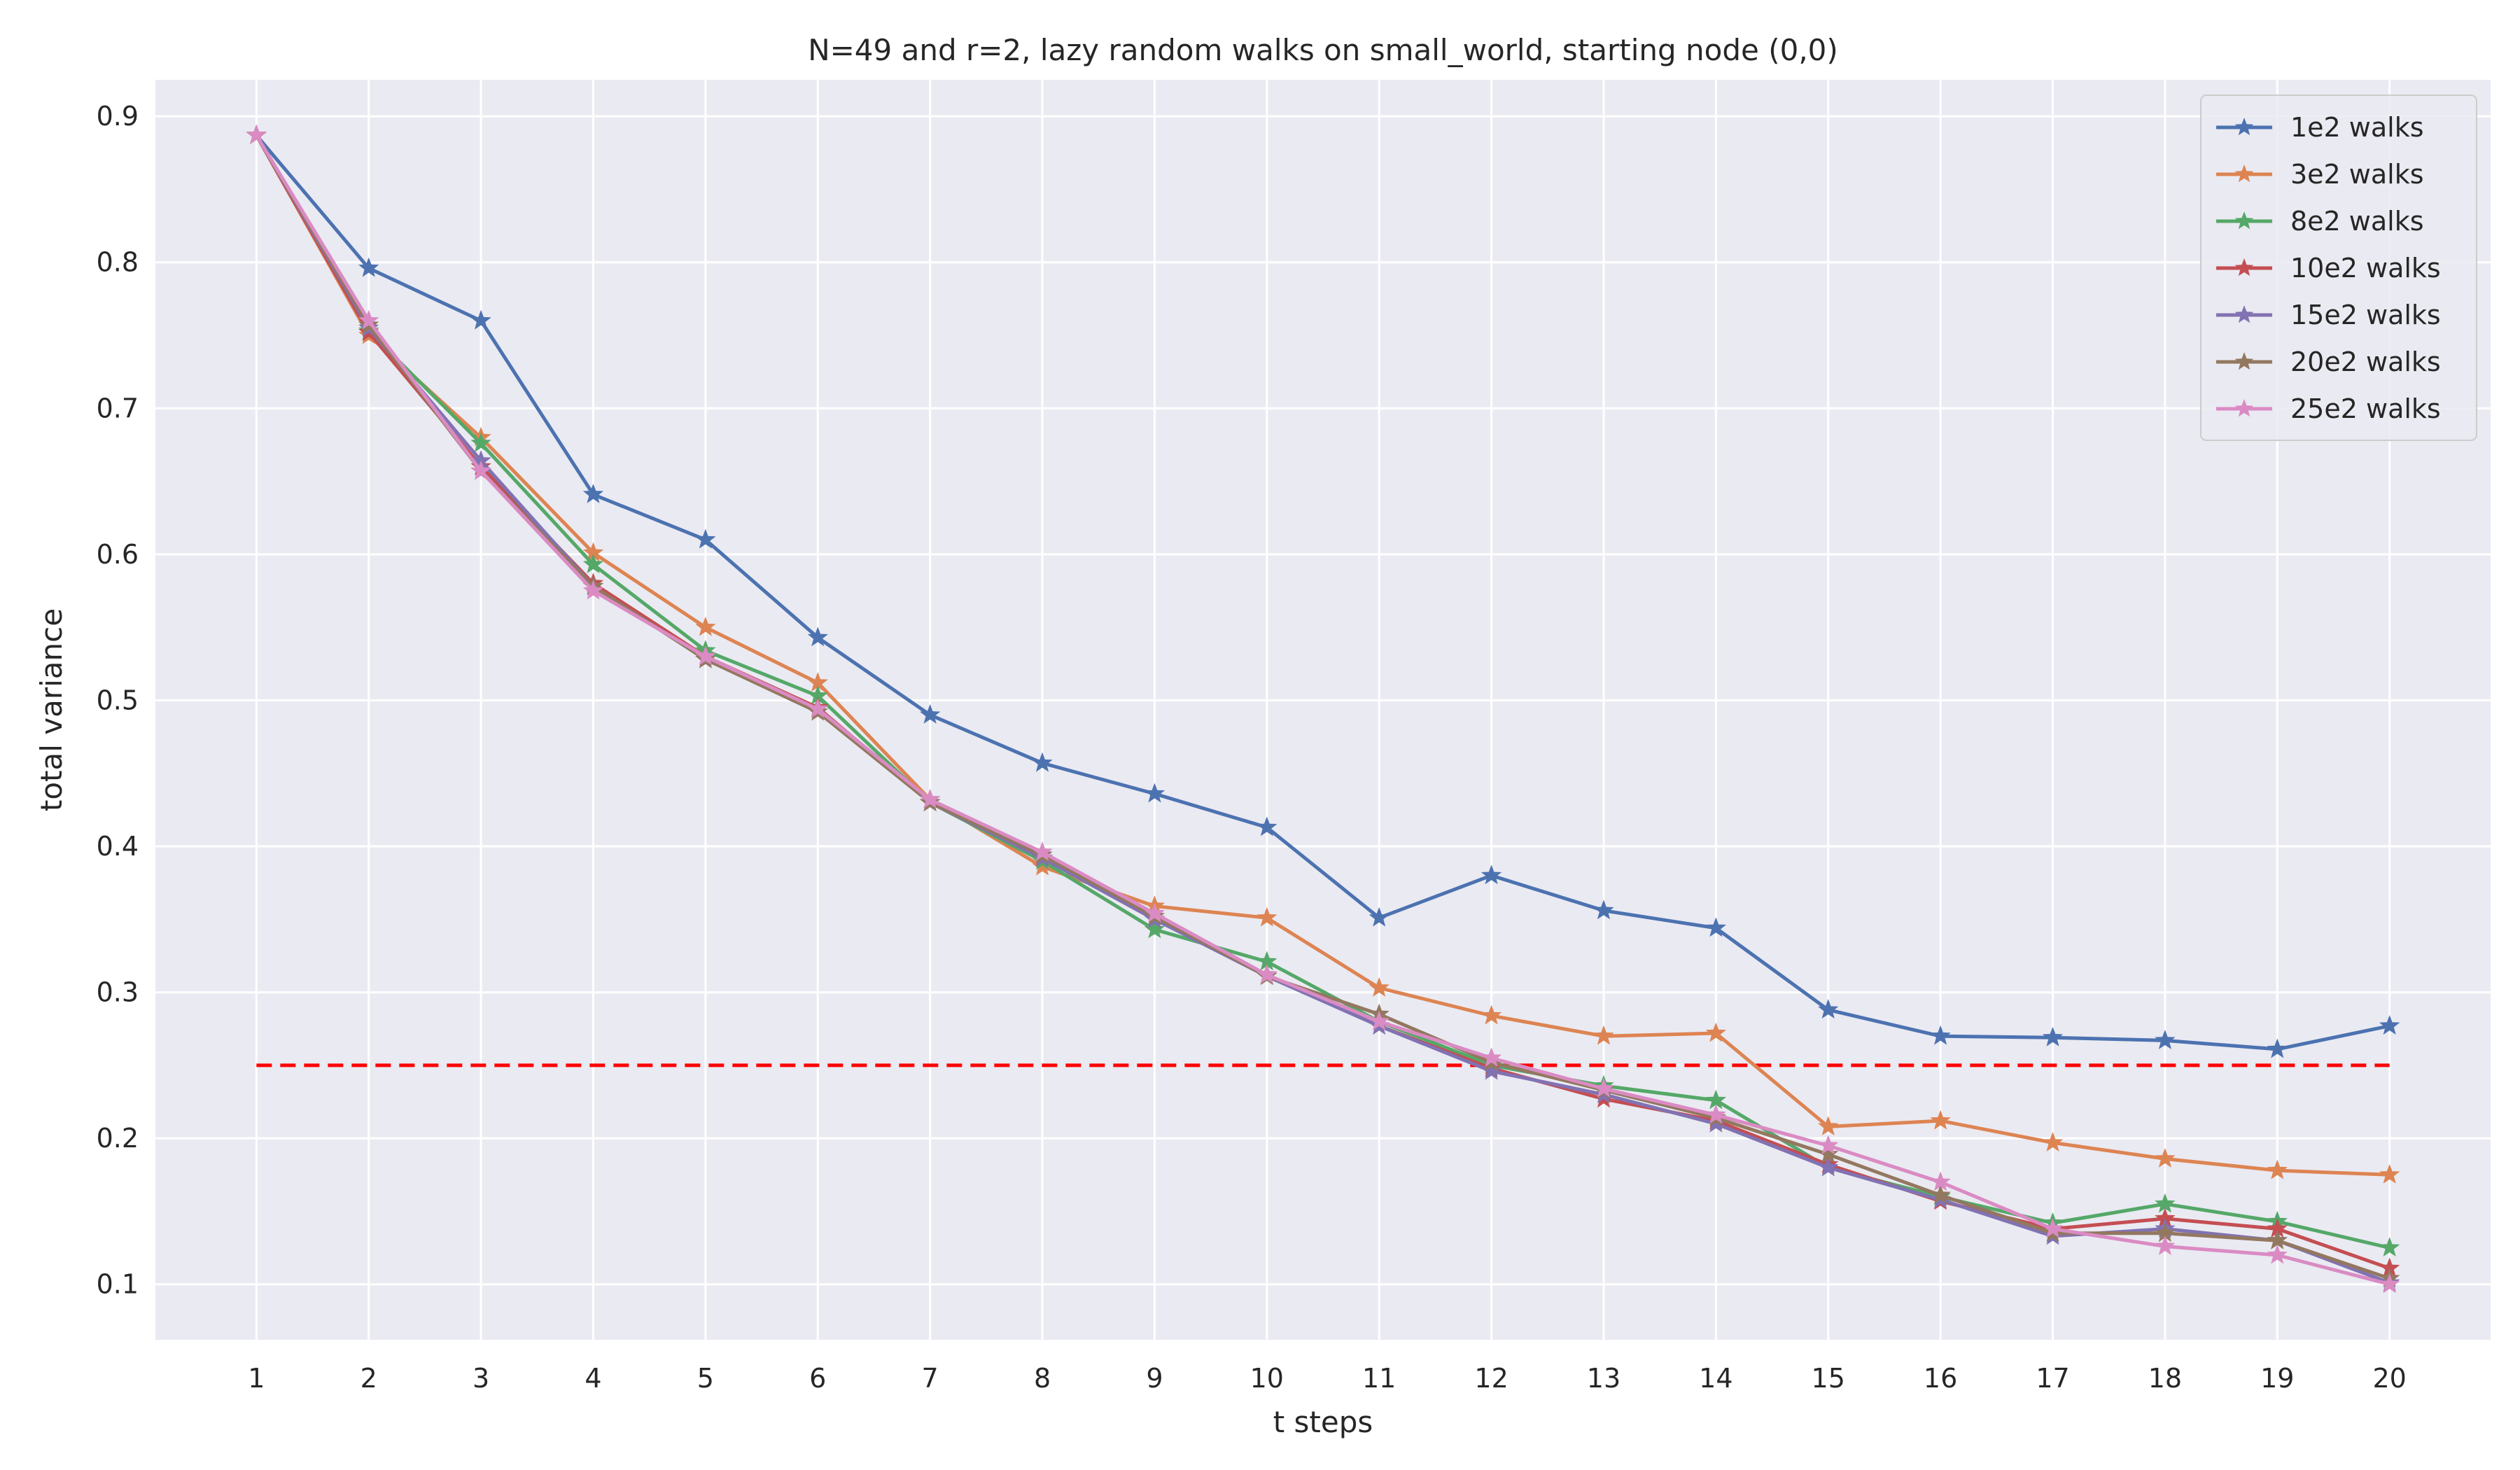 This screenshot has width=2520, height=1470. I want to click on x-tick-label: 5, so click(705, 1378).